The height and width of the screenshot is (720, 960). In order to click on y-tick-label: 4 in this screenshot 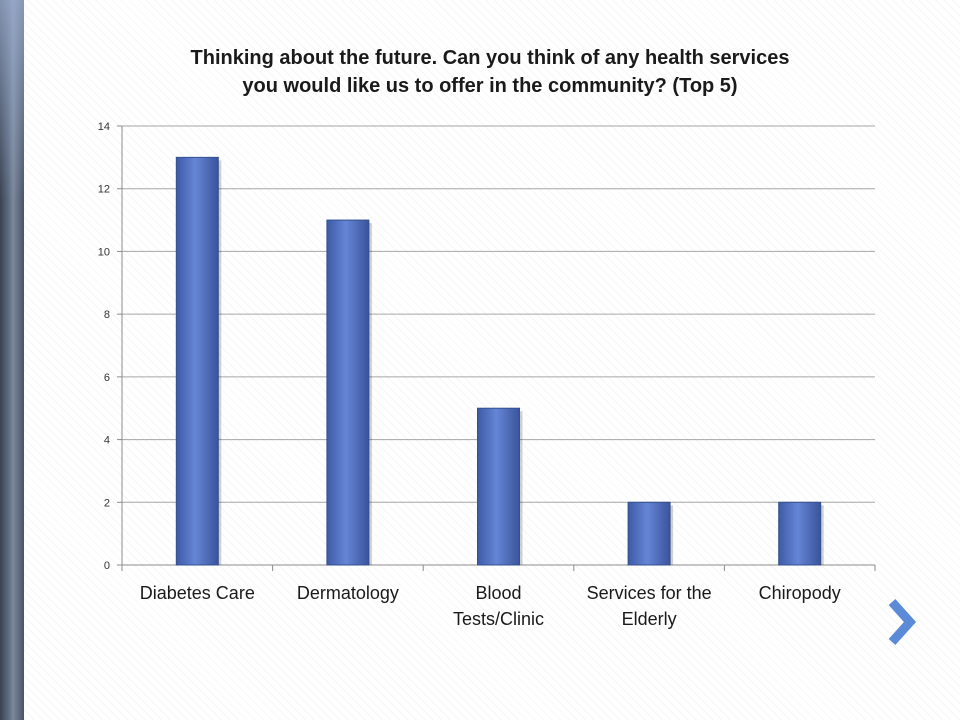, I will do `click(107, 441)`.